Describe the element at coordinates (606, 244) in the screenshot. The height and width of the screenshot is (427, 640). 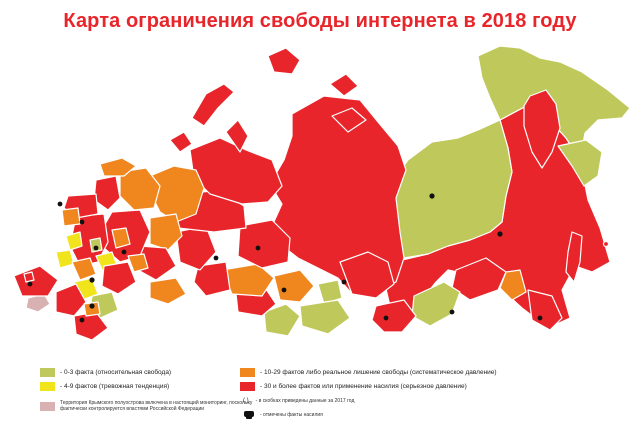
I see `region-kurils` at that location.